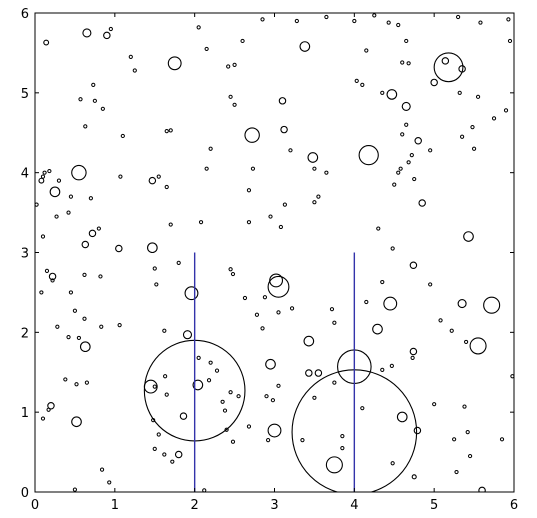 The width and height of the screenshot is (537, 518). I want to click on y-tick-label: 2, so click(25, 333).